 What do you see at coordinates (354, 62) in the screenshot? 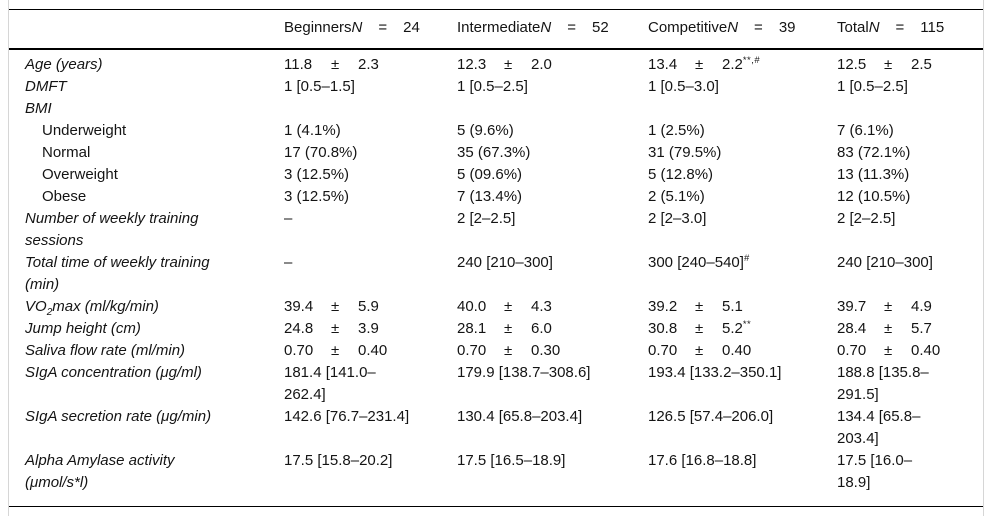
I see `data-cell: 11.8 ±2.3` at bounding box center [354, 62].